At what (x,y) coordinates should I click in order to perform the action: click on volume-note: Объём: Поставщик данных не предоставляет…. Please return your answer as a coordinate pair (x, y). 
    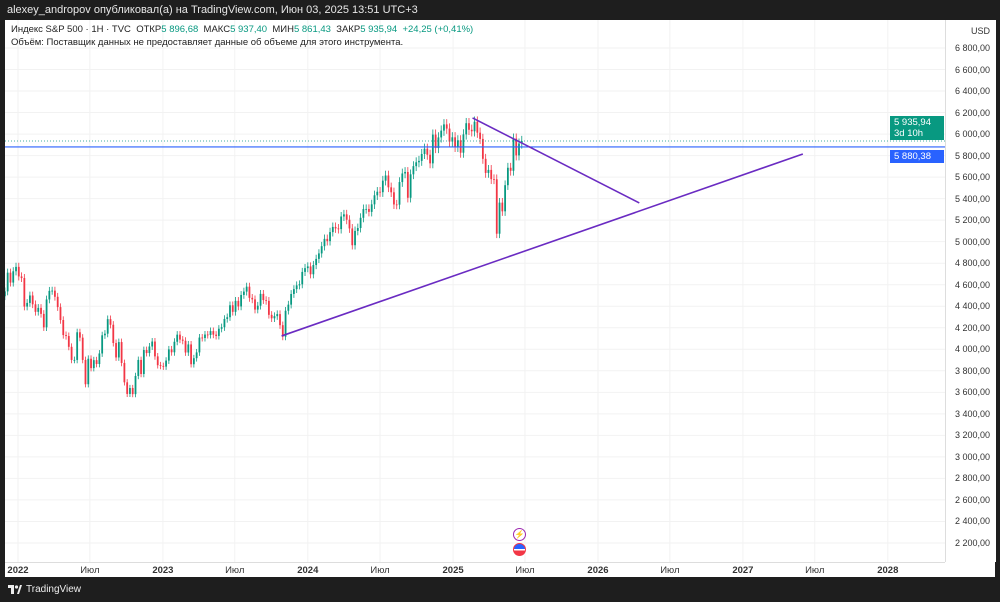
    Looking at the image, I should click on (207, 42).